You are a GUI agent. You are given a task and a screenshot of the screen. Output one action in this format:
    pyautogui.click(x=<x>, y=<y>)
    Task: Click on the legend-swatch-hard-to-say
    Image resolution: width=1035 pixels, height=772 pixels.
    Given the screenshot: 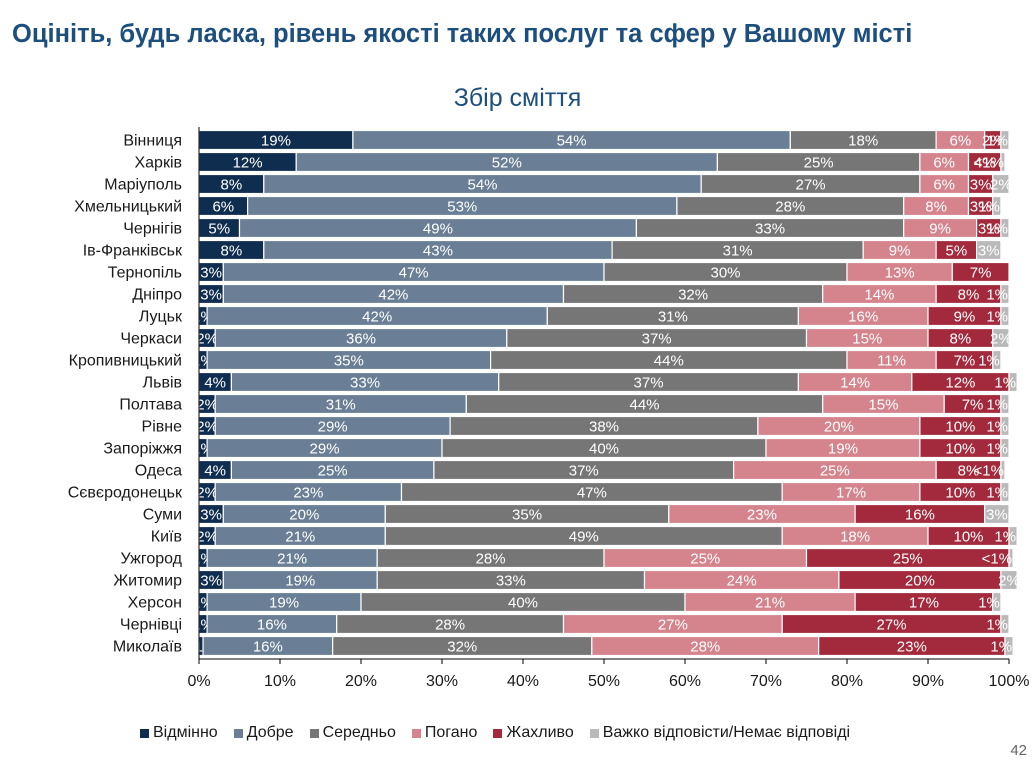 What is the action you would take?
    pyautogui.click(x=594, y=733)
    